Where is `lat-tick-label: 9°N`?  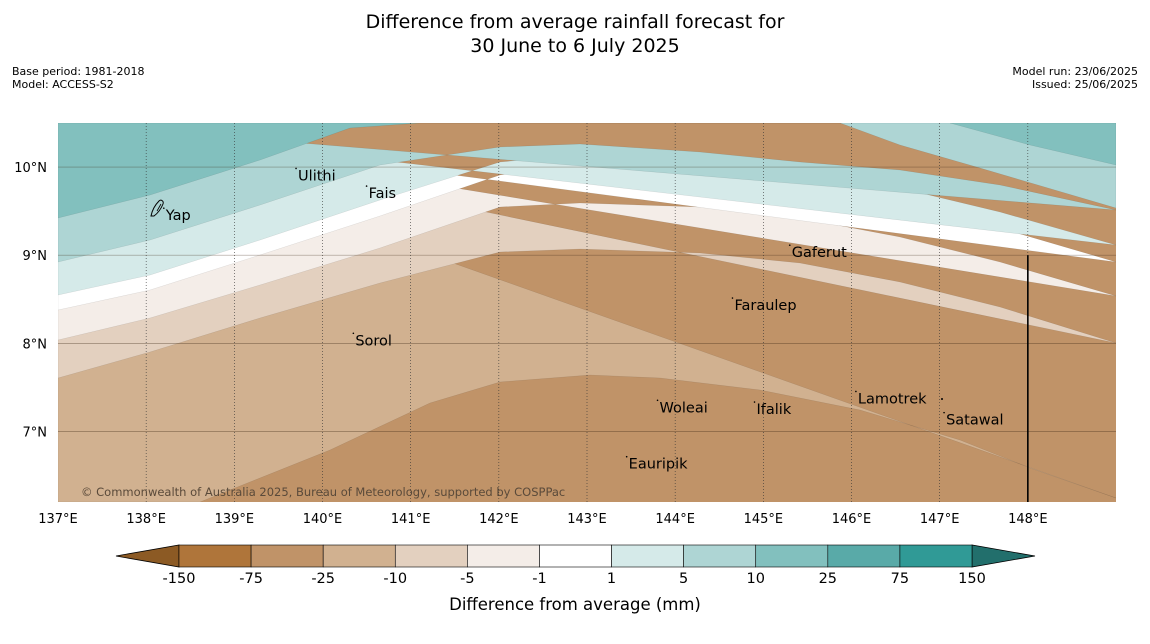 lat-tick-label: 9°N is located at coordinates (35, 256).